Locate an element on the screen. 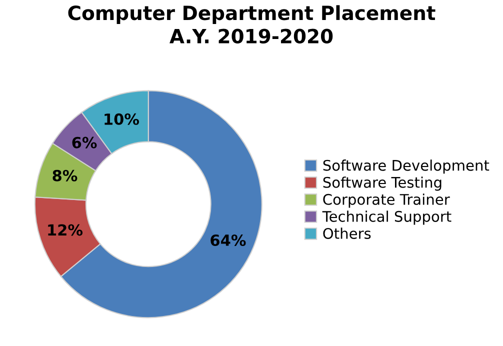 This screenshot has height=346, width=503. legend-label: Others is located at coordinates (347, 233).